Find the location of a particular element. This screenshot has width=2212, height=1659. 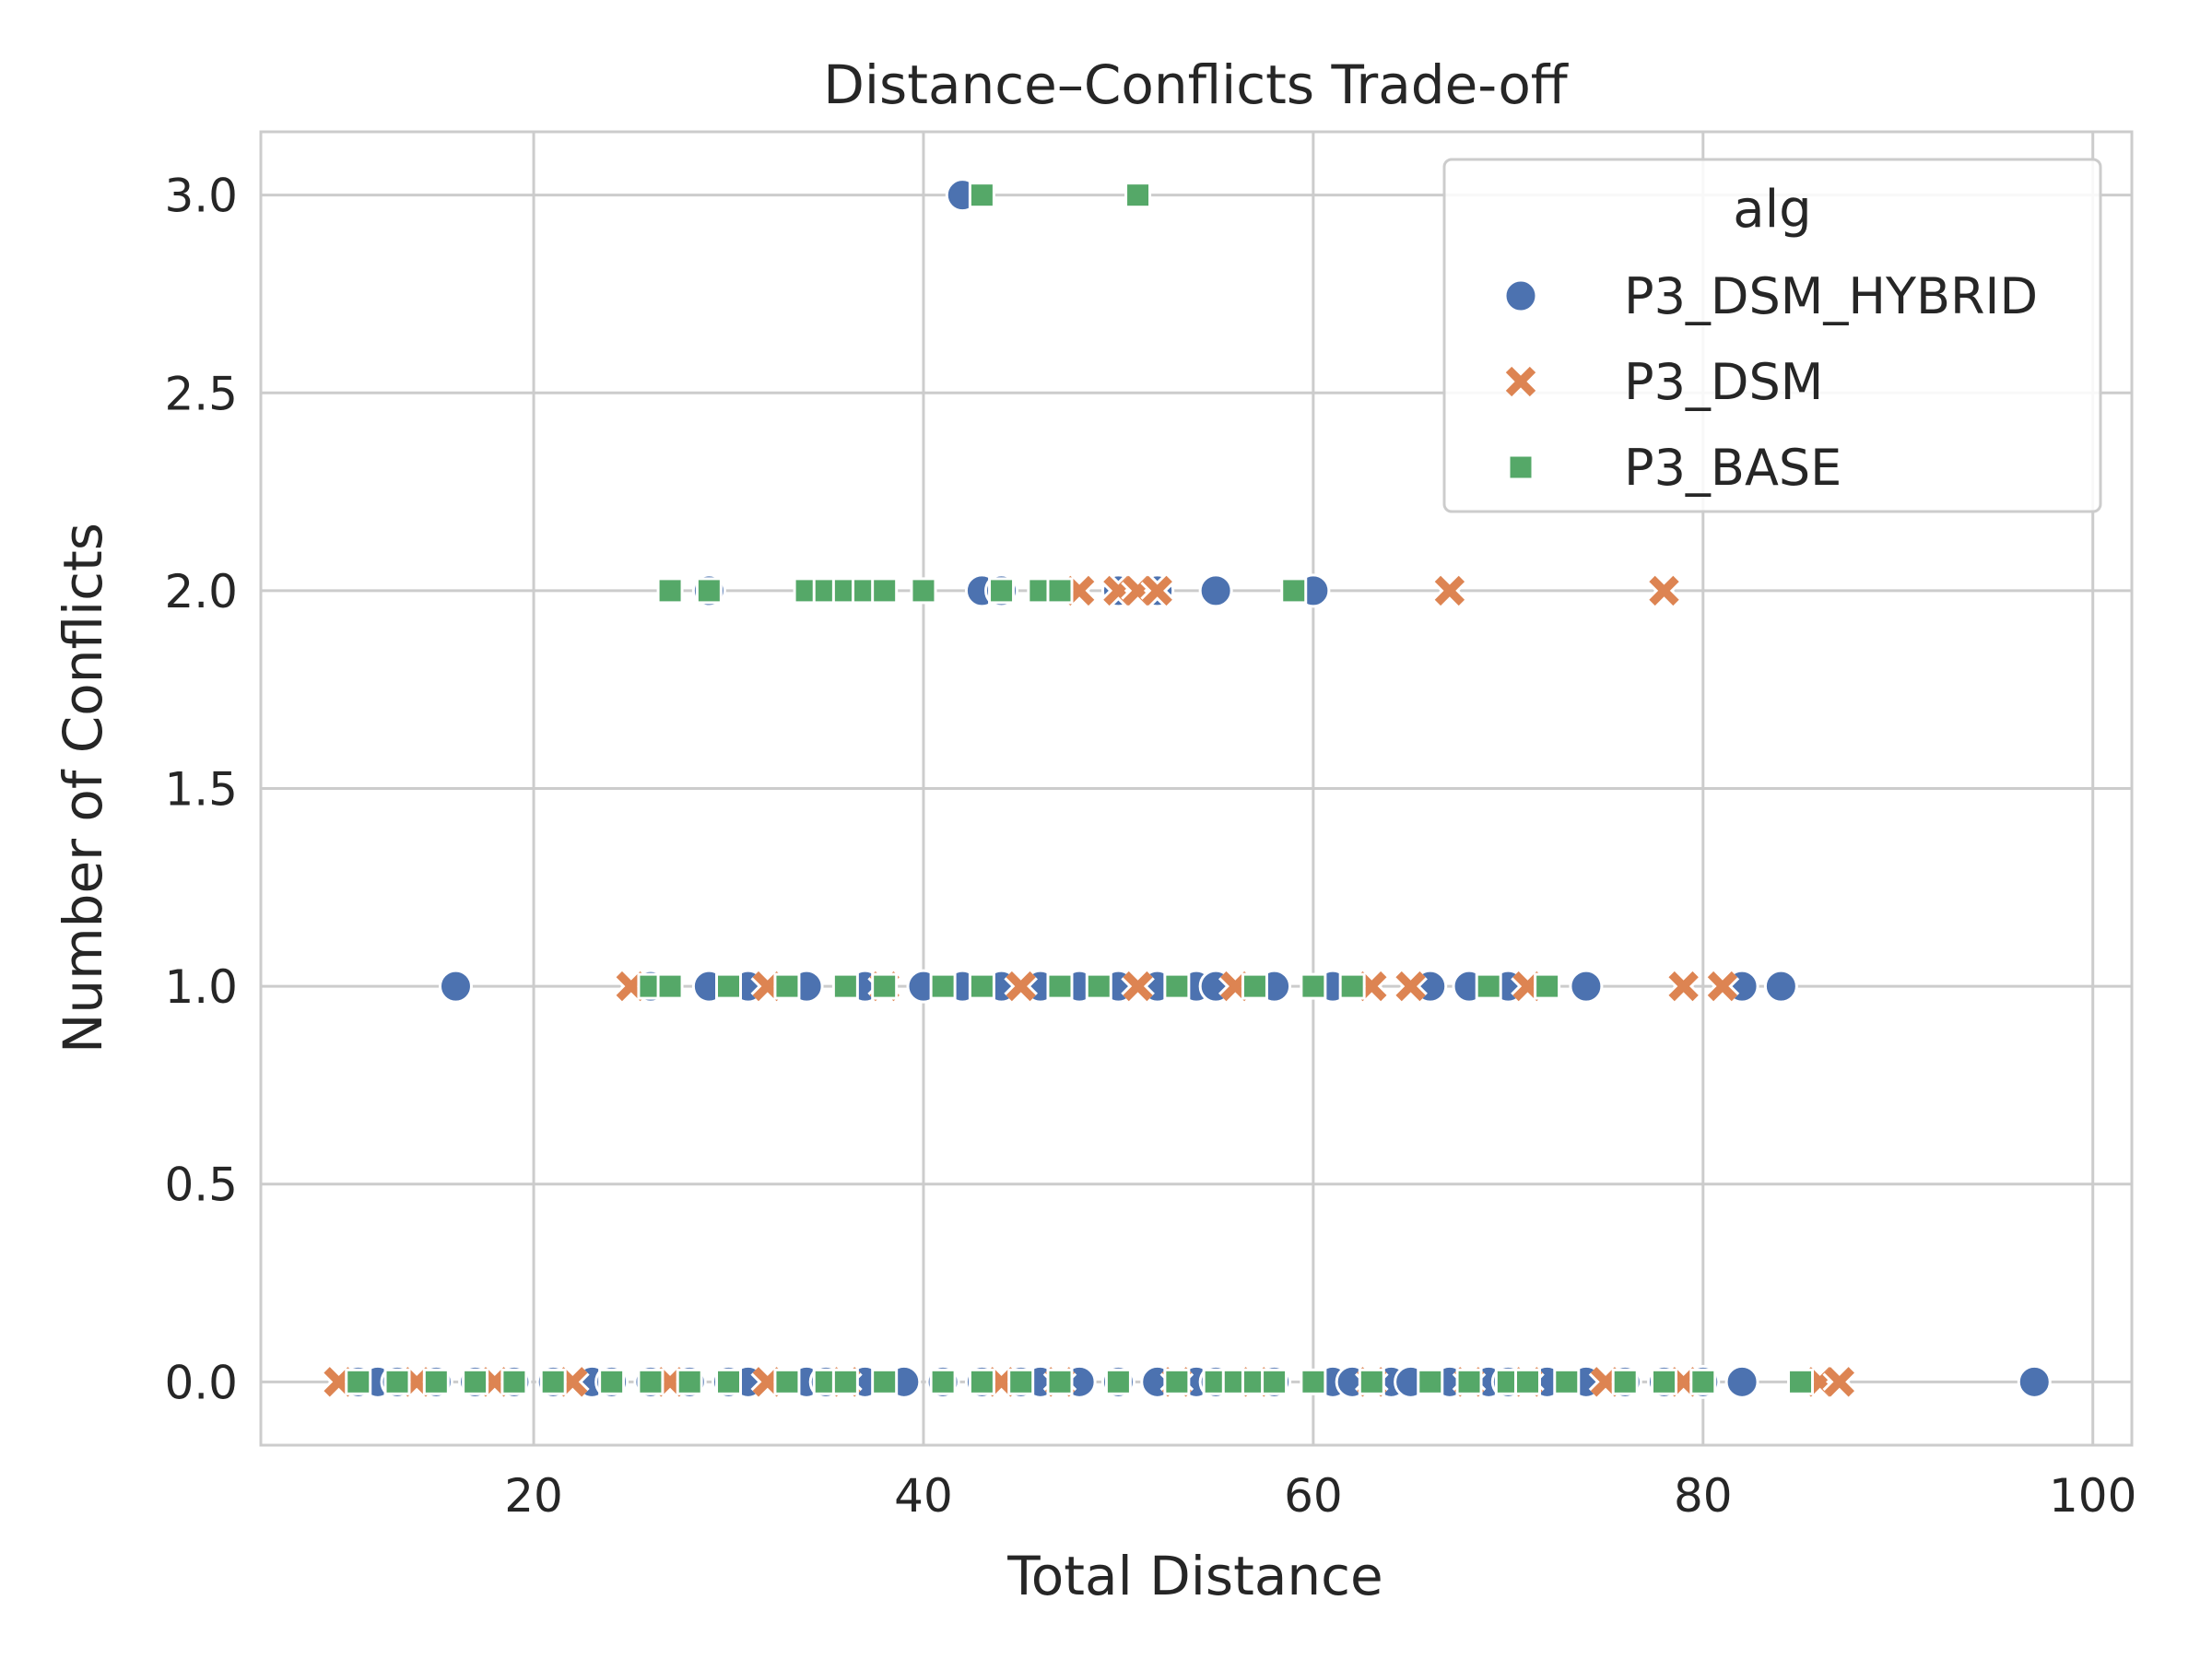

legend-label: P3_DSM is located at coordinates (1723, 382).